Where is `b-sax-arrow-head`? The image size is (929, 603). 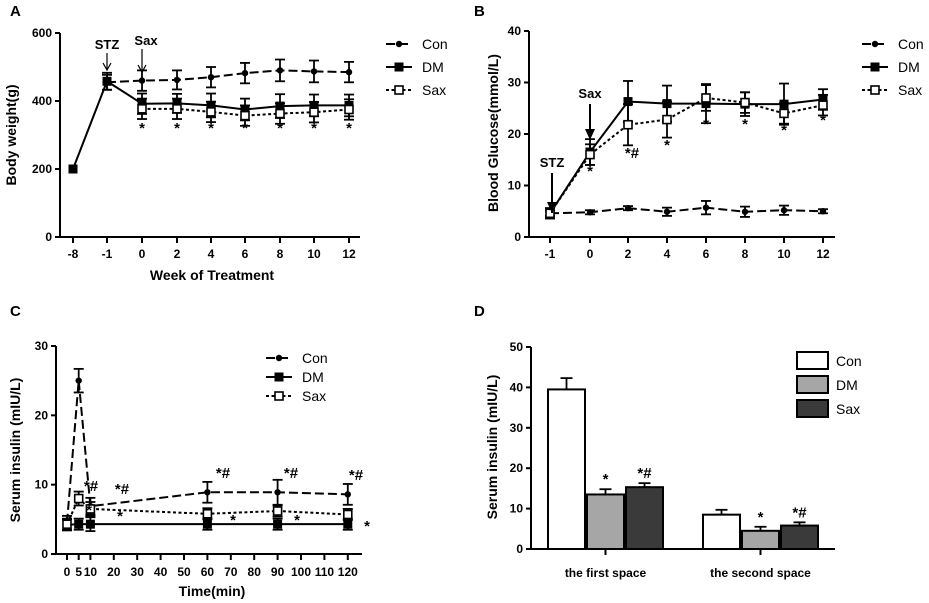
b-sax-arrow-head is located at coordinates (590, 134).